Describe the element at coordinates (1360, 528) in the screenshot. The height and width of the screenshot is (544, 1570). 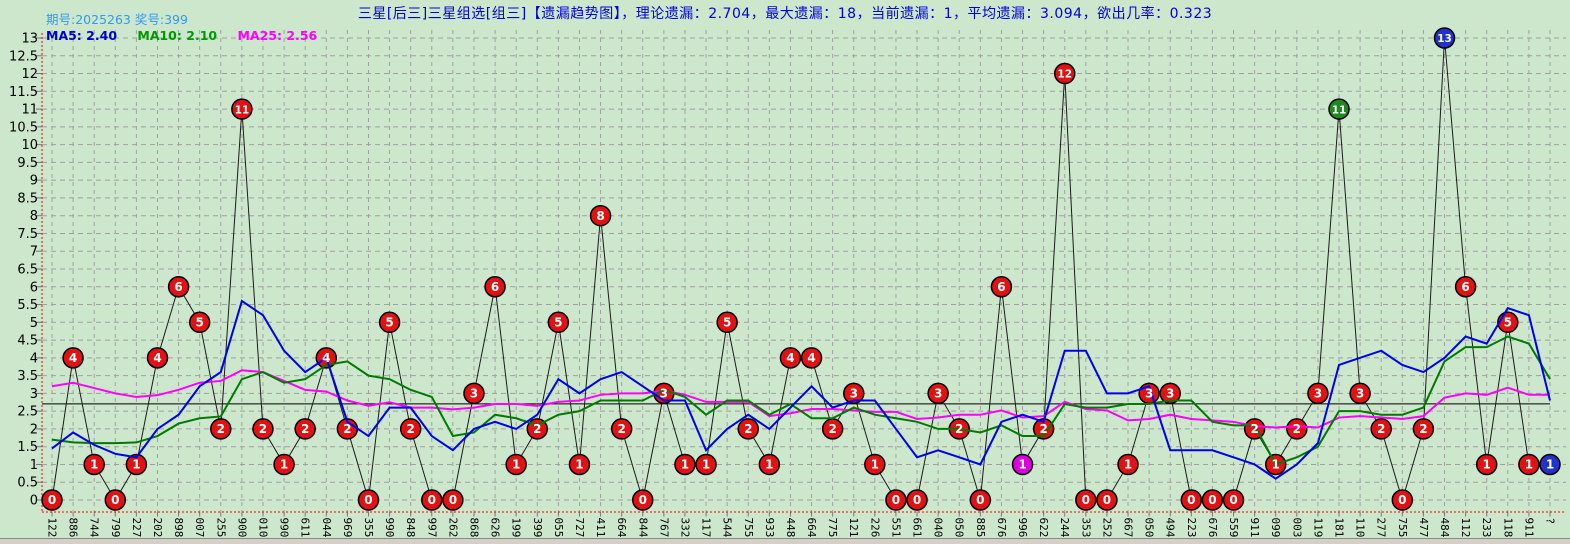
I see `x-axis-label: 110` at that location.